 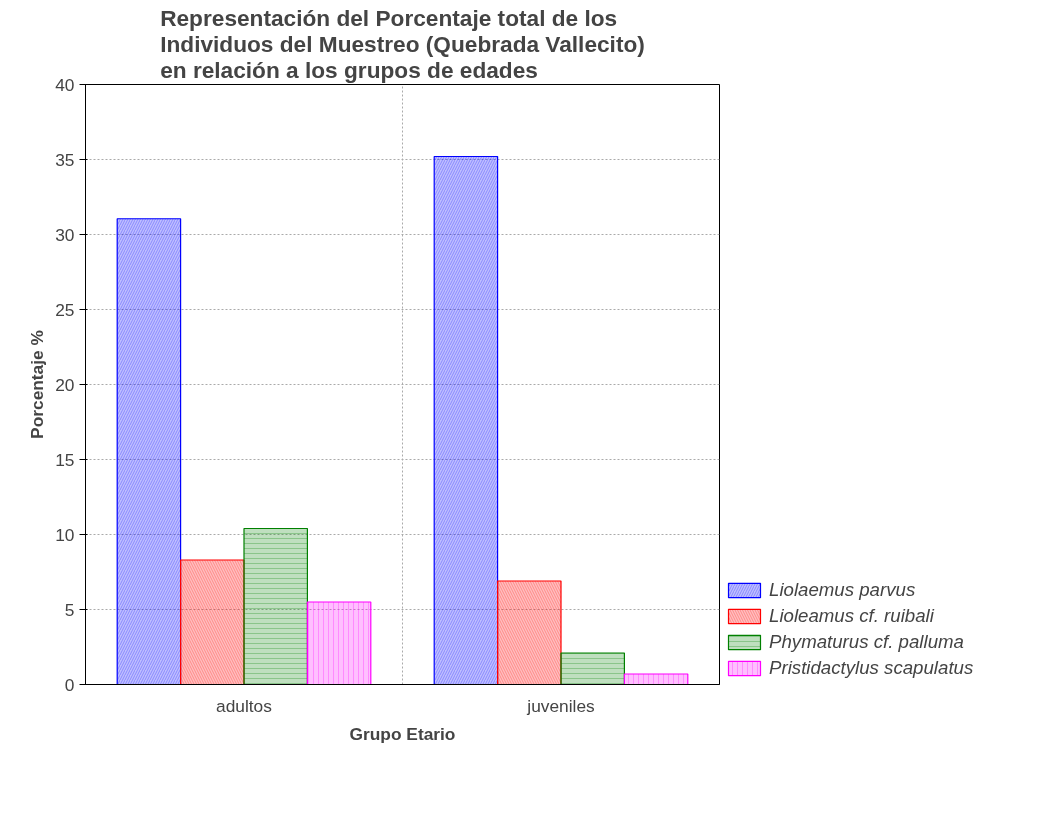 What do you see at coordinates (561, 705) in the screenshot?
I see `x-tick-label: juveniles` at bounding box center [561, 705].